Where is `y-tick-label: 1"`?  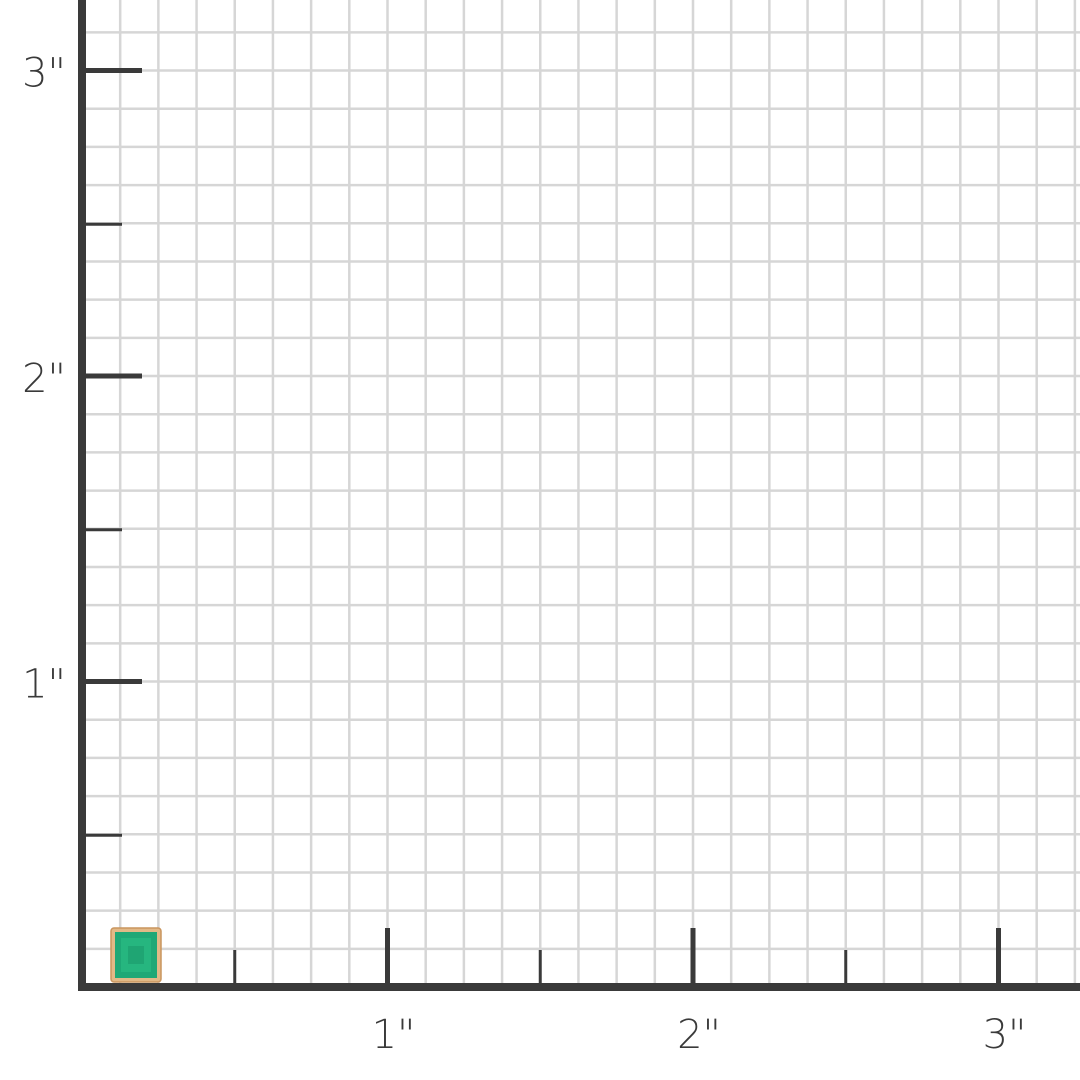
y-tick-label: 1" is located at coordinates (44, 685).